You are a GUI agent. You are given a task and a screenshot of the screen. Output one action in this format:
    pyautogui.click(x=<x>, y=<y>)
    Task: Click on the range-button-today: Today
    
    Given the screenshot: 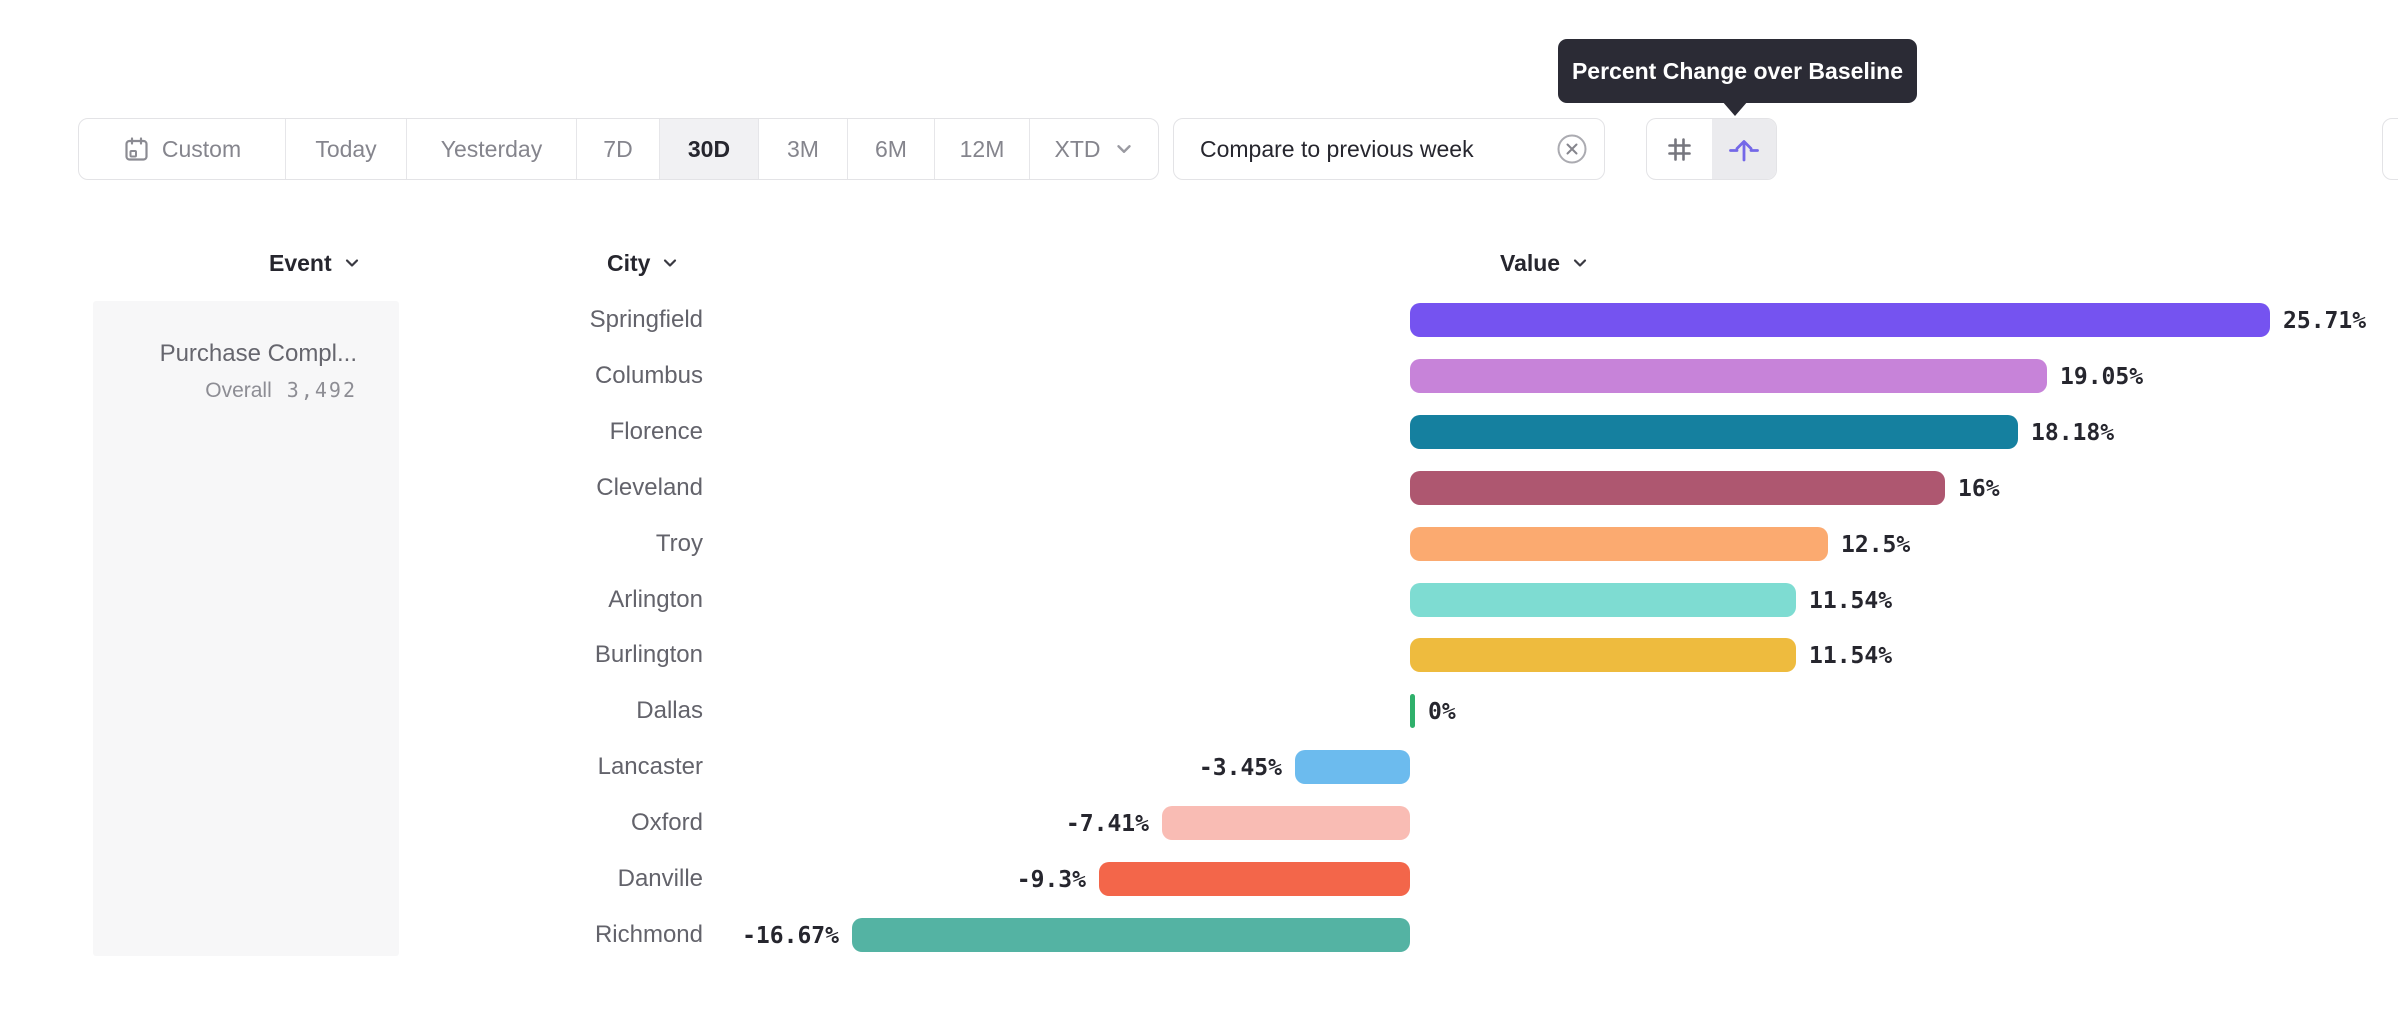 What is the action you would take?
    pyautogui.click(x=345, y=149)
    